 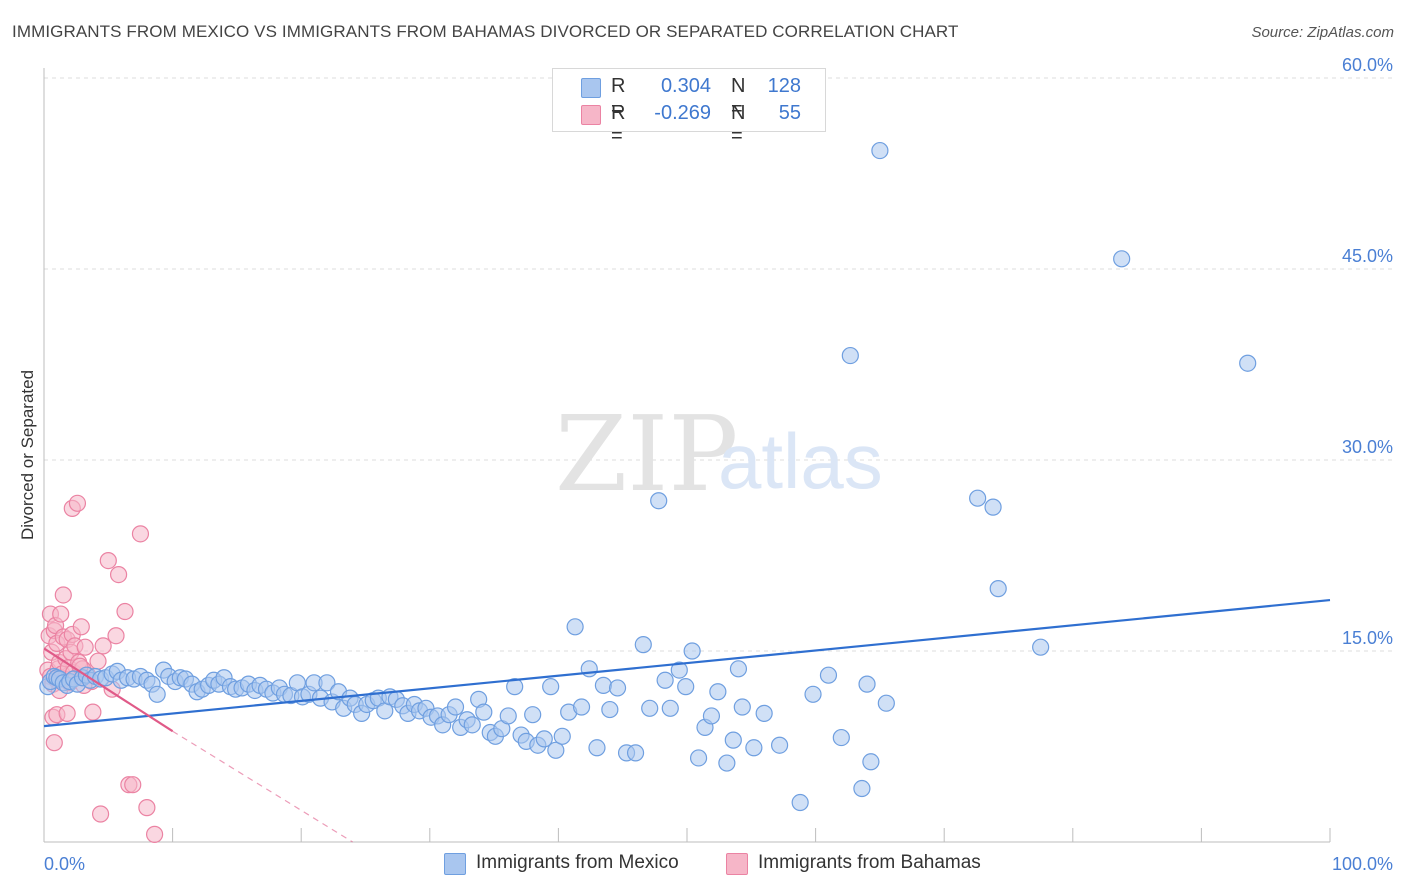 I want to click on y-tick-label: 30.0%, so click(x=1367, y=447).